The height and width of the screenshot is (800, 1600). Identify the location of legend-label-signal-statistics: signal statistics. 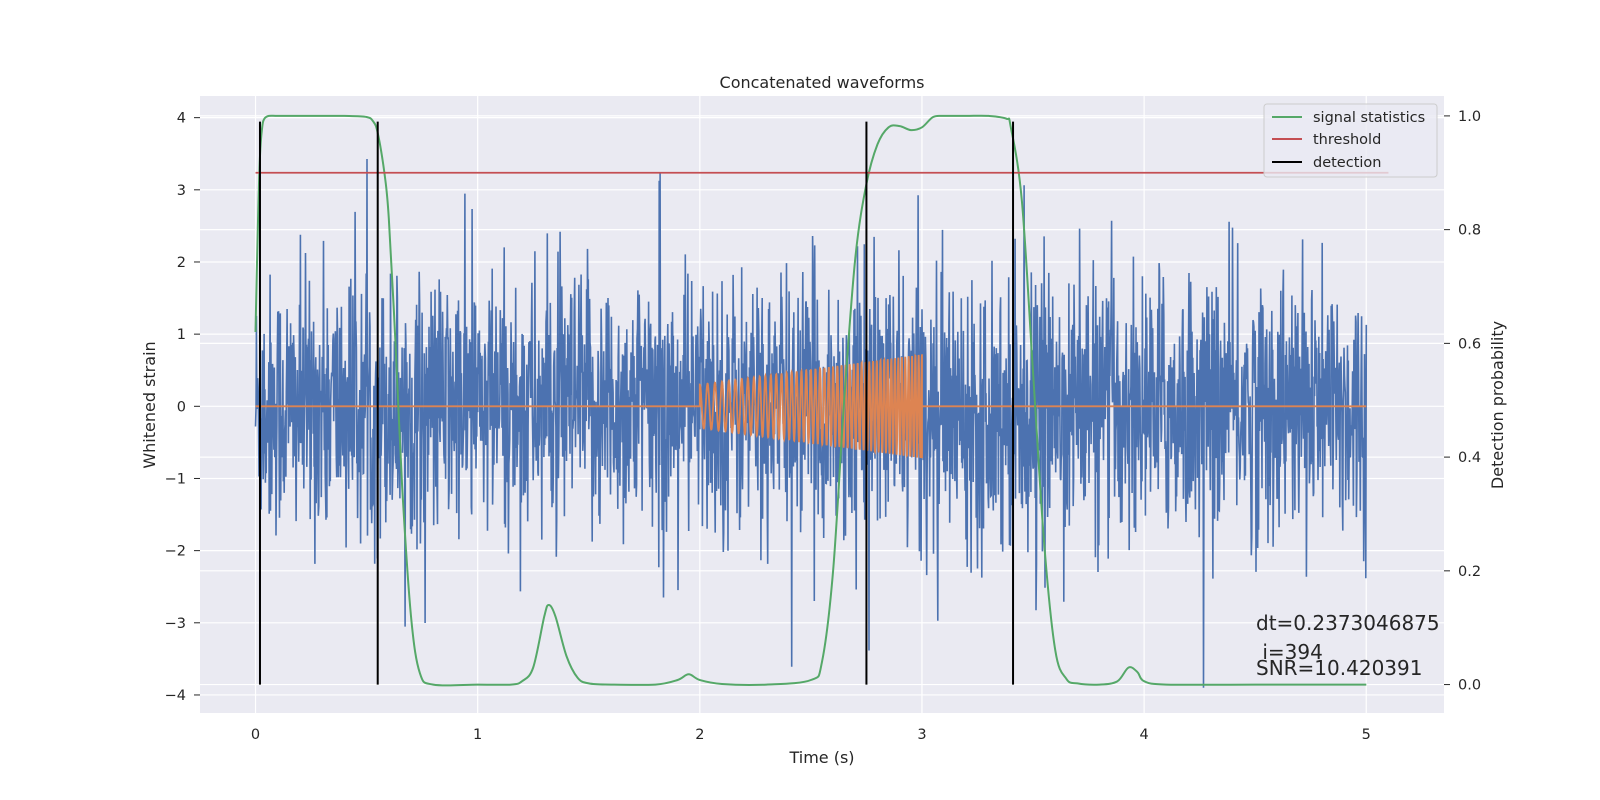
(1369, 118).